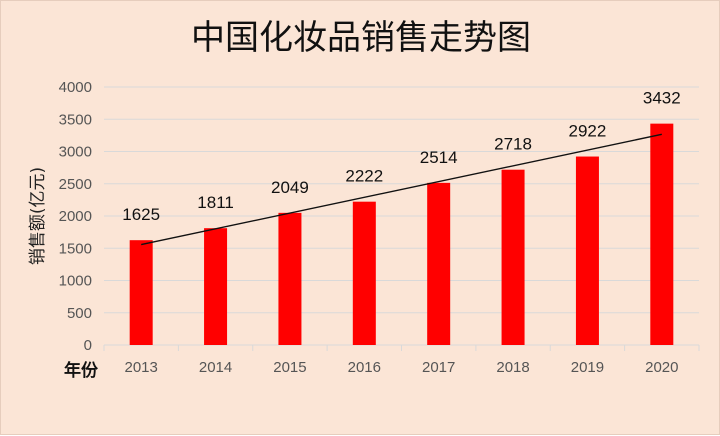  I want to click on x-tick-label: 2016, so click(364, 367).